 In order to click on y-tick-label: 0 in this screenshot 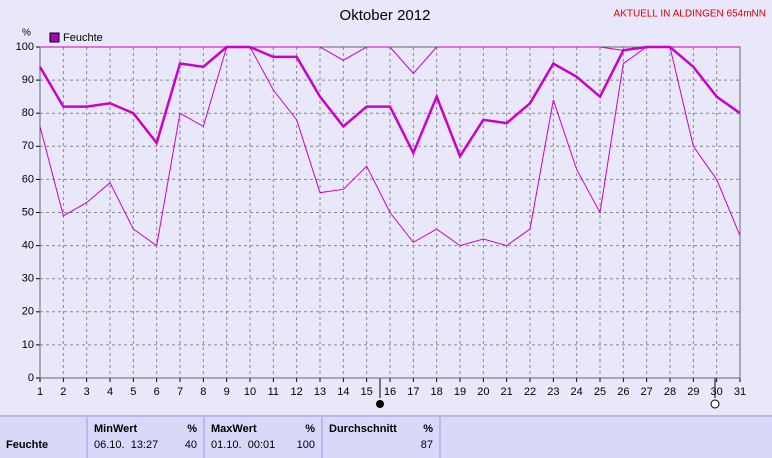, I will do `click(31, 378)`.